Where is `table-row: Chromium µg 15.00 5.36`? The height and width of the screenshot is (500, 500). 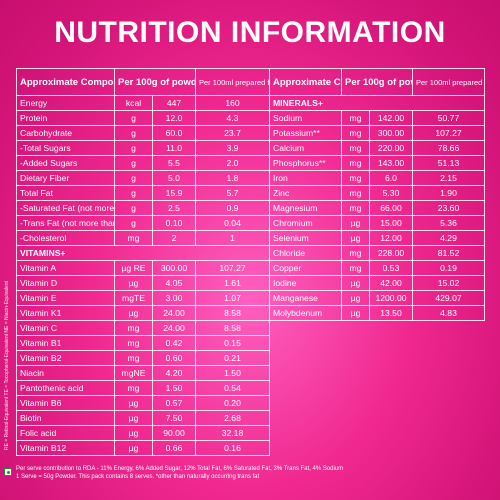
table-row: Chromium µg 15.00 5.36 is located at coordinates (377, 223).